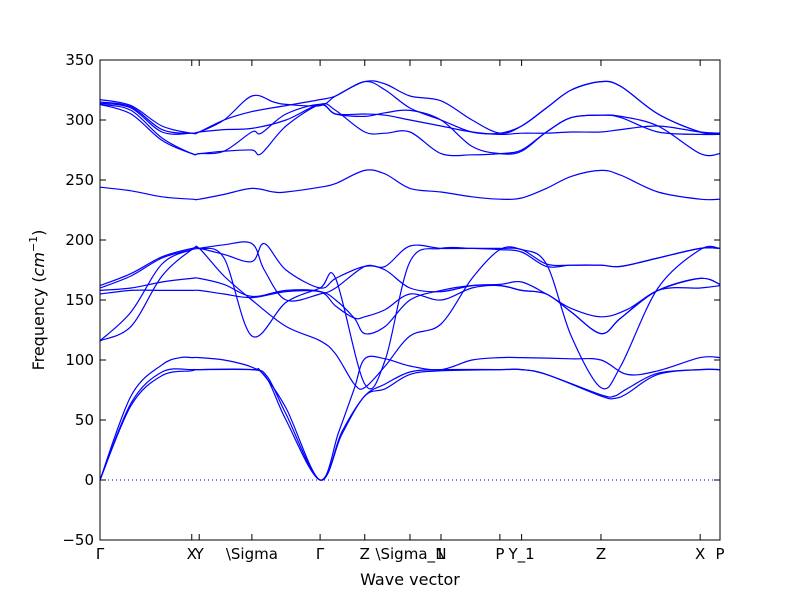 Image resolution: width=800 pixels, height=600 pixels. What do you see at coordinates (199, 554) in the screenshot?
I see `x-tick-label: Y` at bounding box center [199, 554].